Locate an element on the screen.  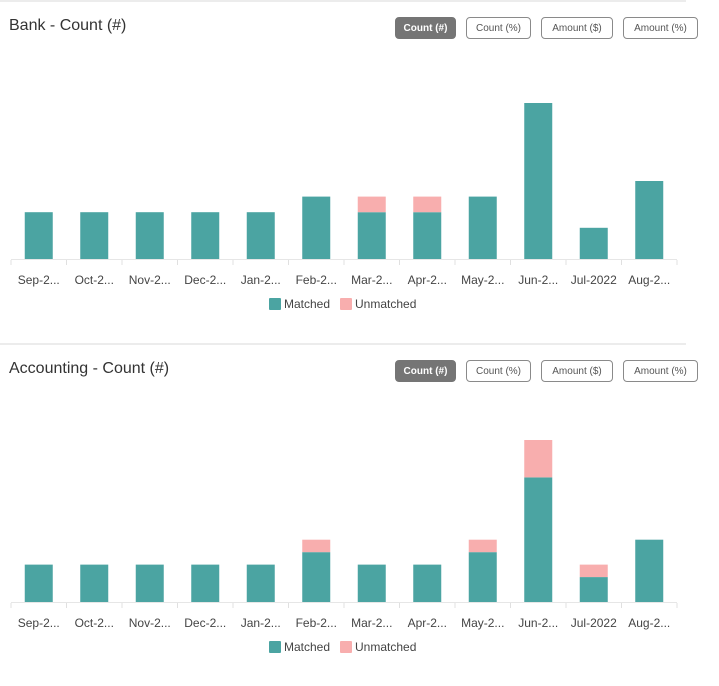
bank-chart-title: Bank - Count (#) is located at coordinates (68, 25).